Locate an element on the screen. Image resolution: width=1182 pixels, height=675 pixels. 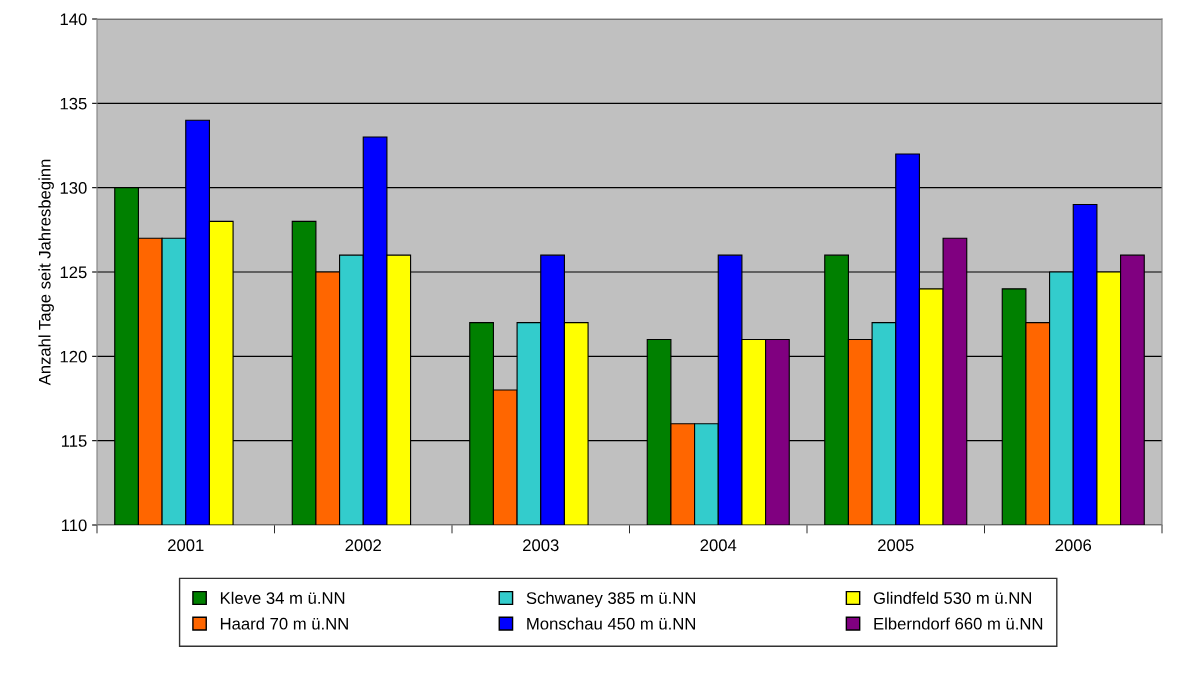
y-tick-label: 120 is located at coordinates (73, 356).